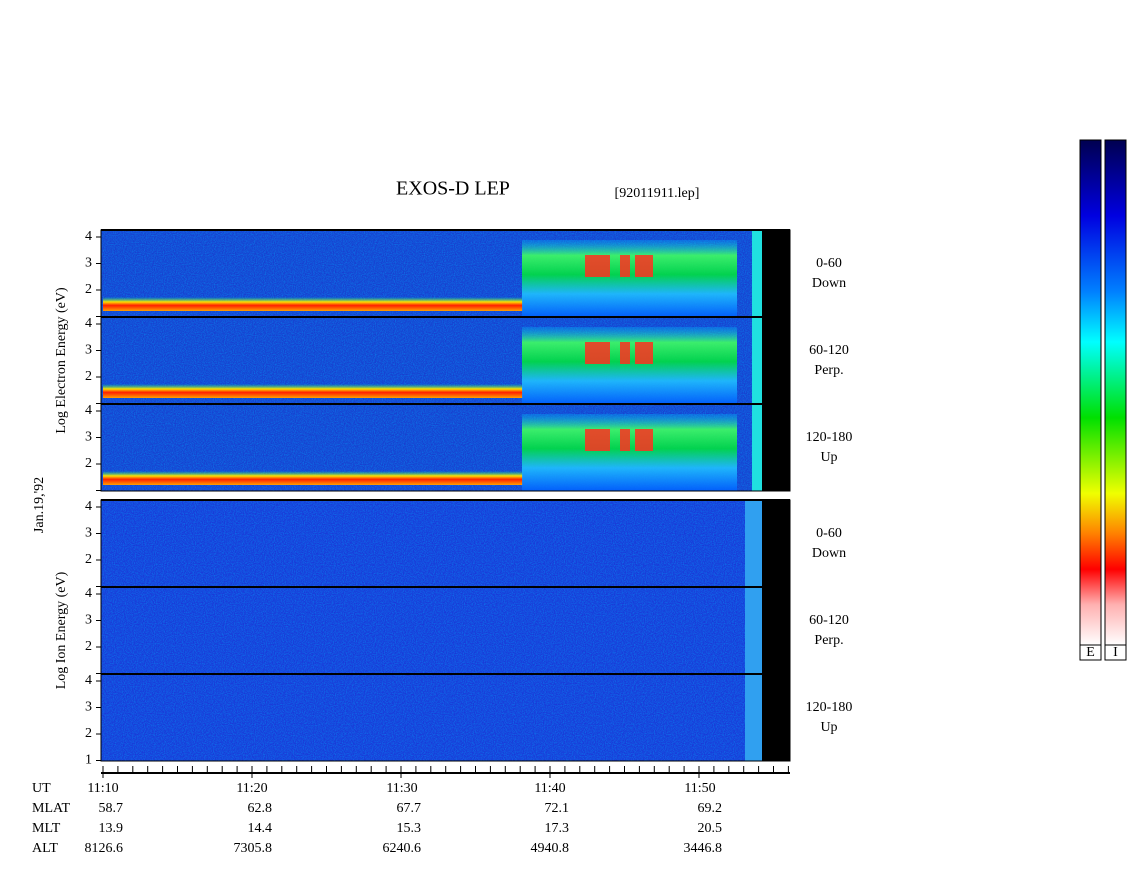  Describe the element at coordinates (39, 505) in the screenshot. I see `date: Jan.19,'92` at that location.